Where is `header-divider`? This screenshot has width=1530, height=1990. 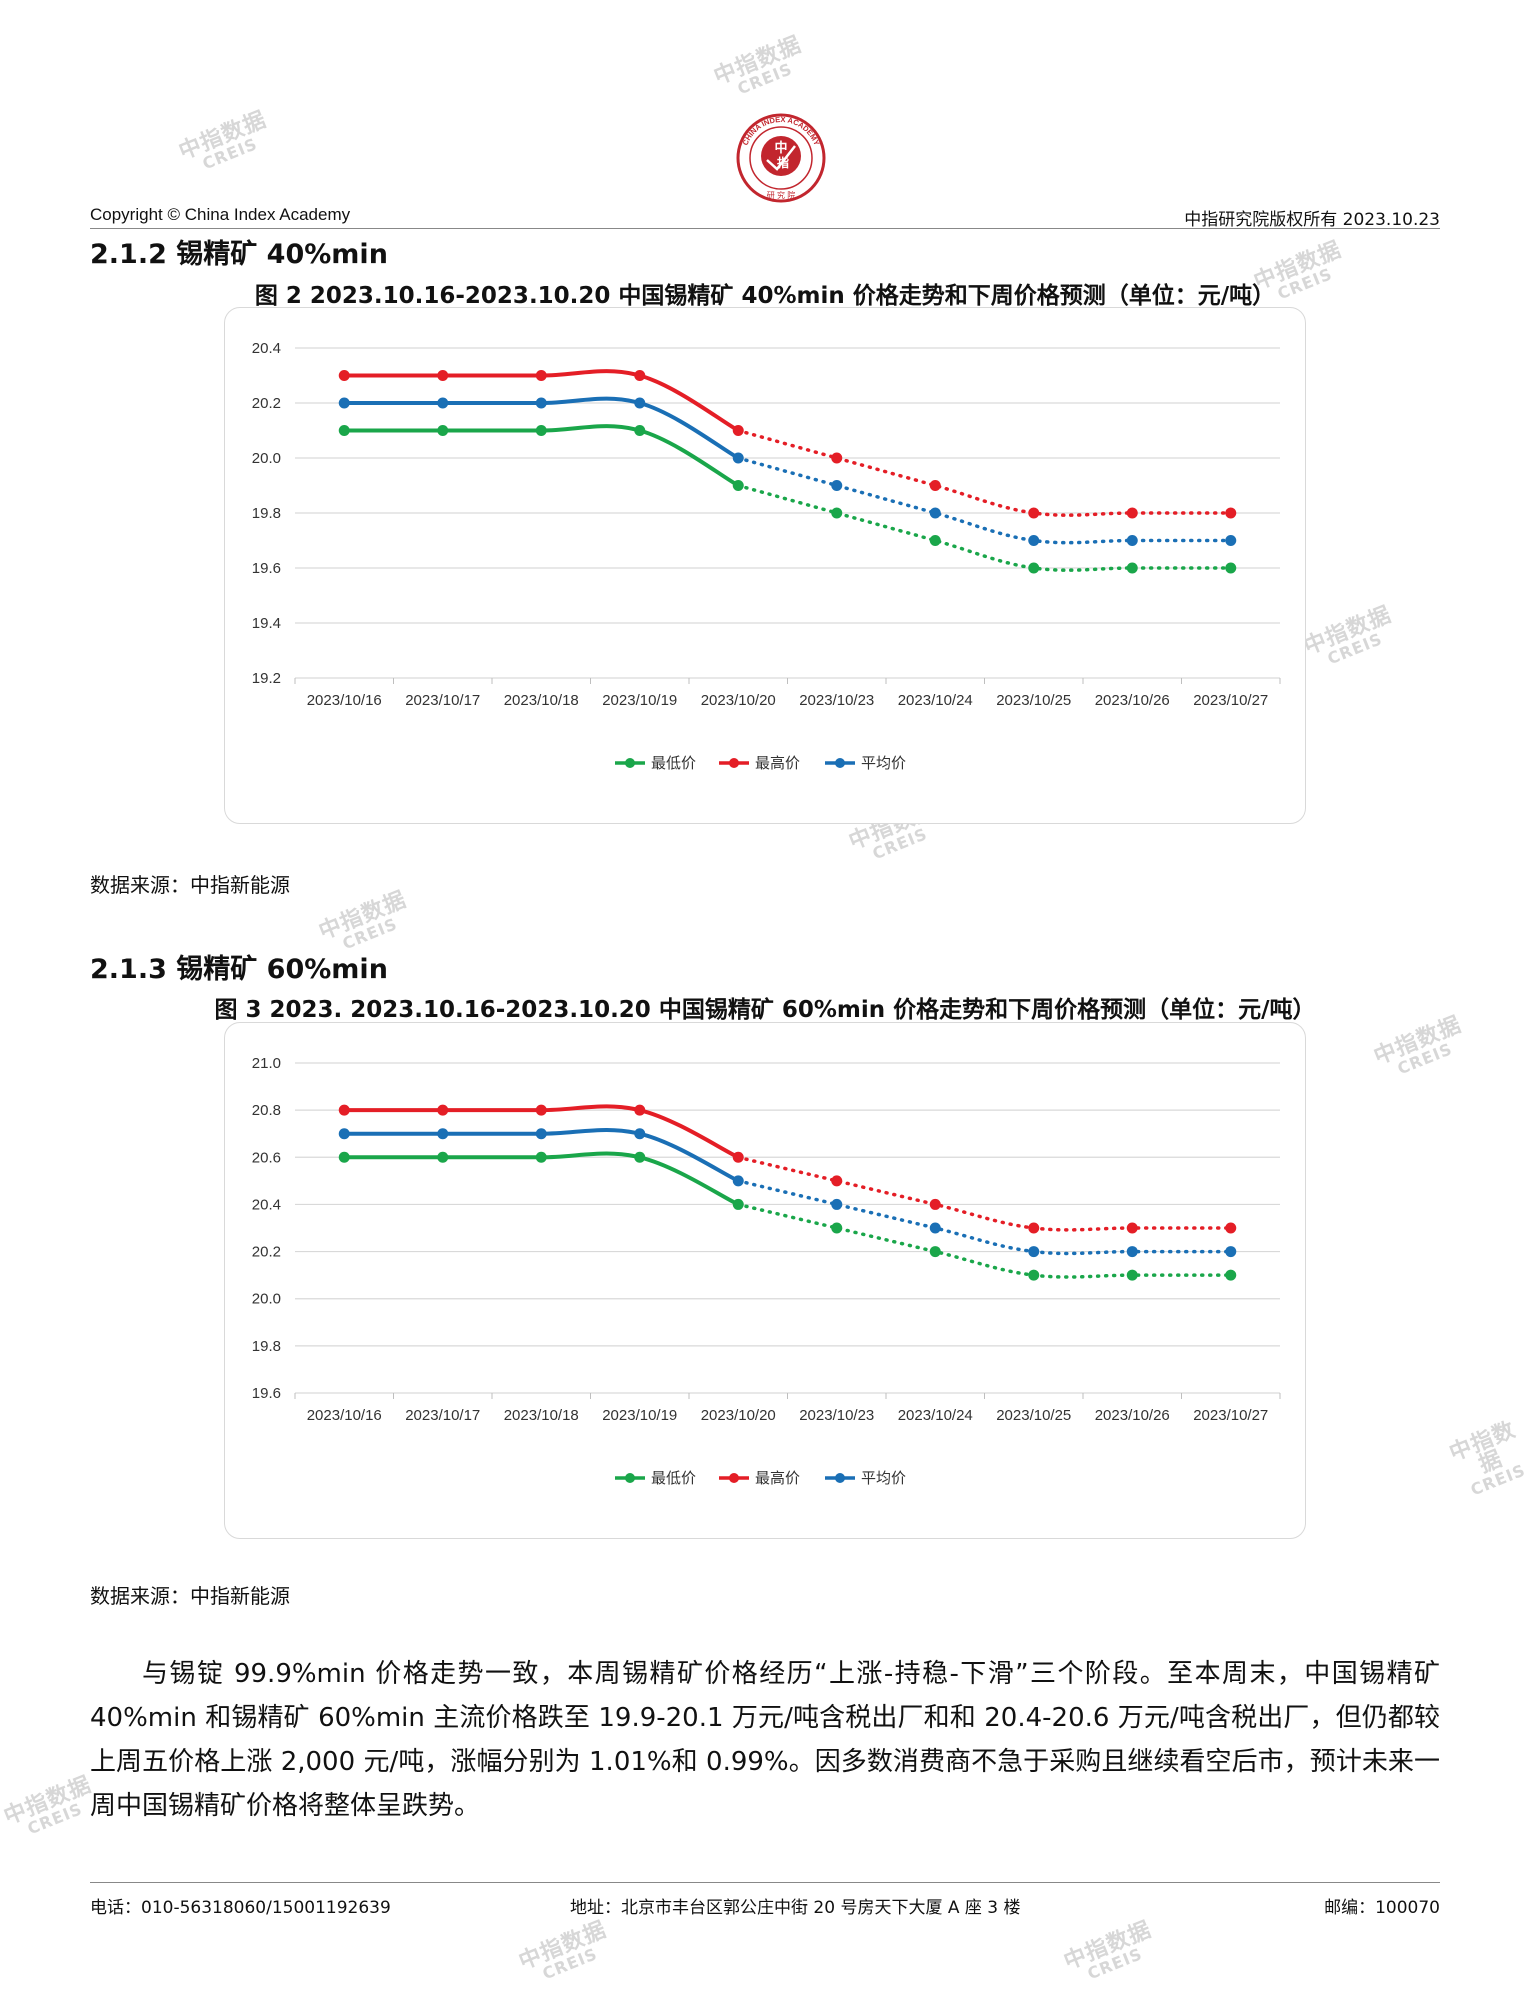 header-divider is located at coordinates (765, 228).